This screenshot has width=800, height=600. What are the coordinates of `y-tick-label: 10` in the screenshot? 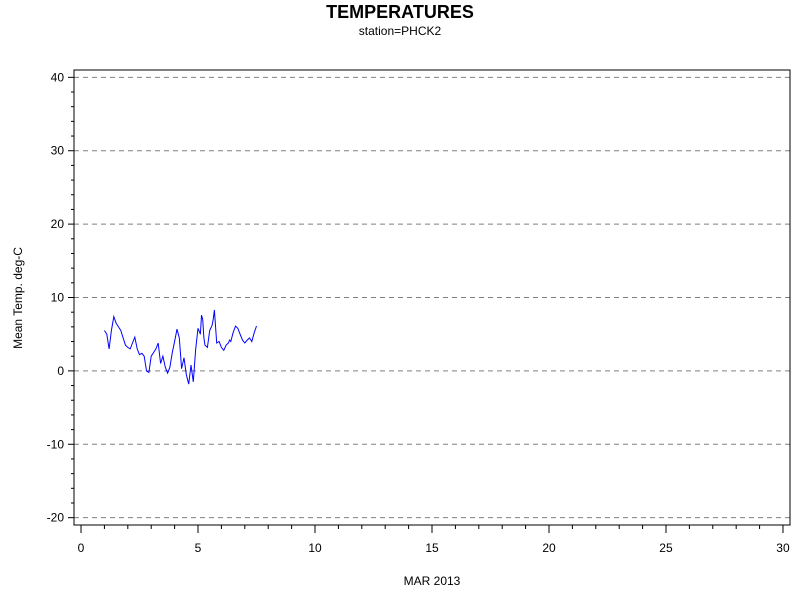 It's located at (58, 298).